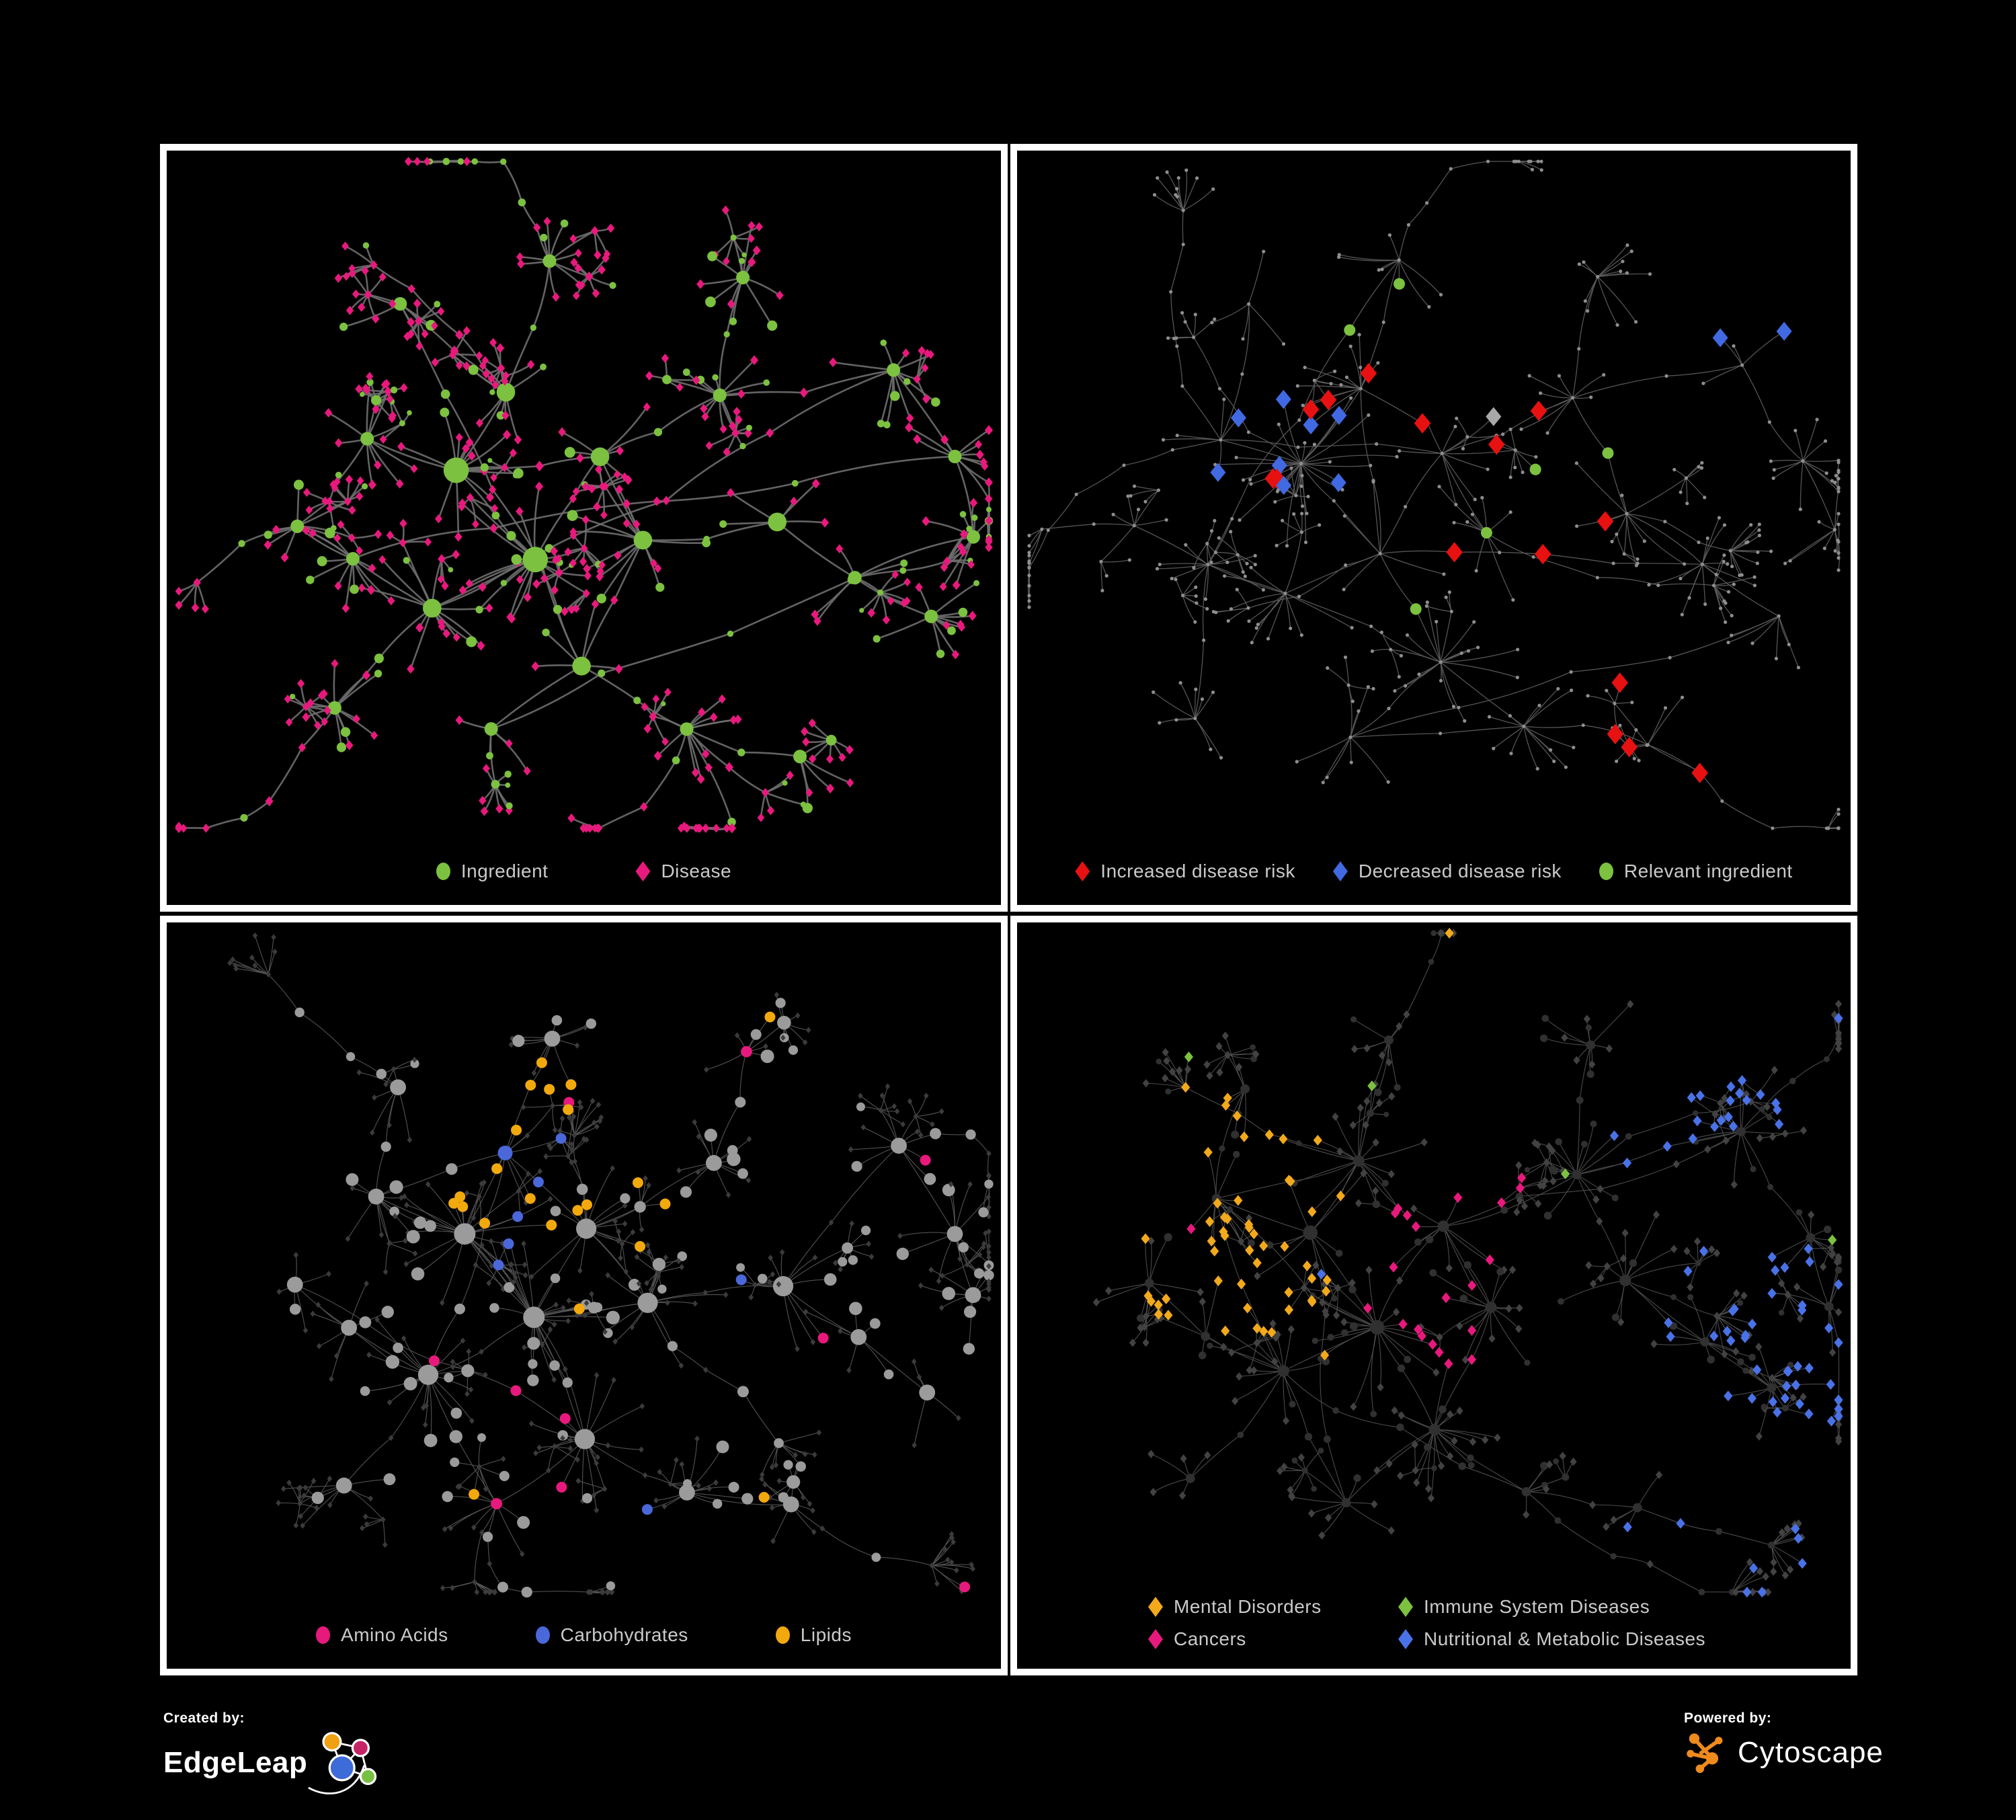 The height and width of the screenshot is (1820, 2016). Describe the element at coordinates (504, 871) in the screenshot. I see `legend-label: Ingredient` at that location.